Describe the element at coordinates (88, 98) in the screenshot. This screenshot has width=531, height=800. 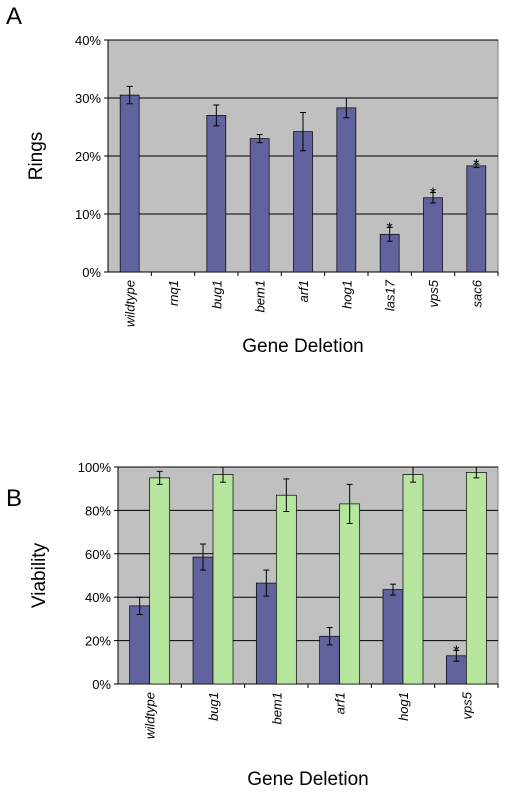
I see `y-tick-label: 30%` at that location.